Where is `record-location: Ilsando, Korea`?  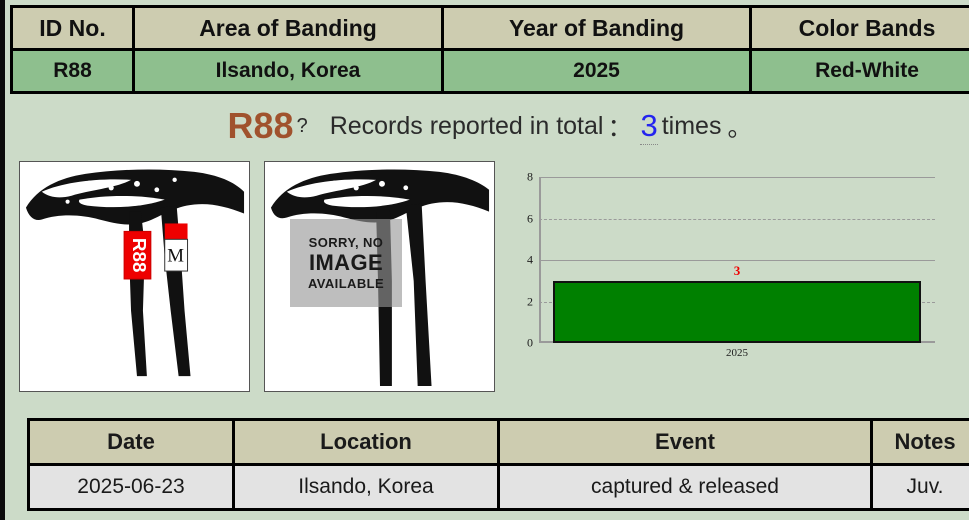
record-location: Ilsando, Korea is located at coordinates (366, 487).